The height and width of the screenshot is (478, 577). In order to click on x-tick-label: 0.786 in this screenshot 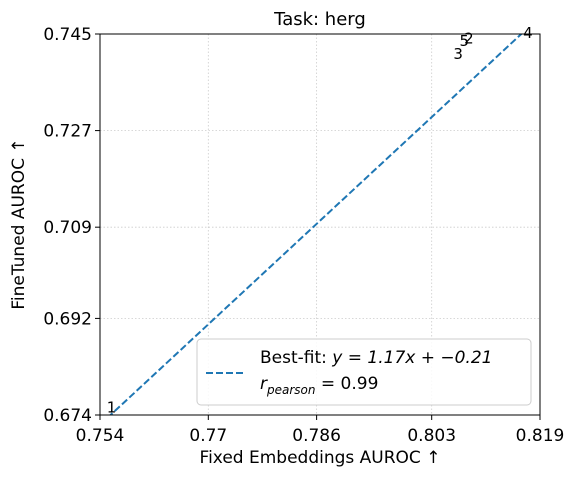, I will do `click(316, 436)`.